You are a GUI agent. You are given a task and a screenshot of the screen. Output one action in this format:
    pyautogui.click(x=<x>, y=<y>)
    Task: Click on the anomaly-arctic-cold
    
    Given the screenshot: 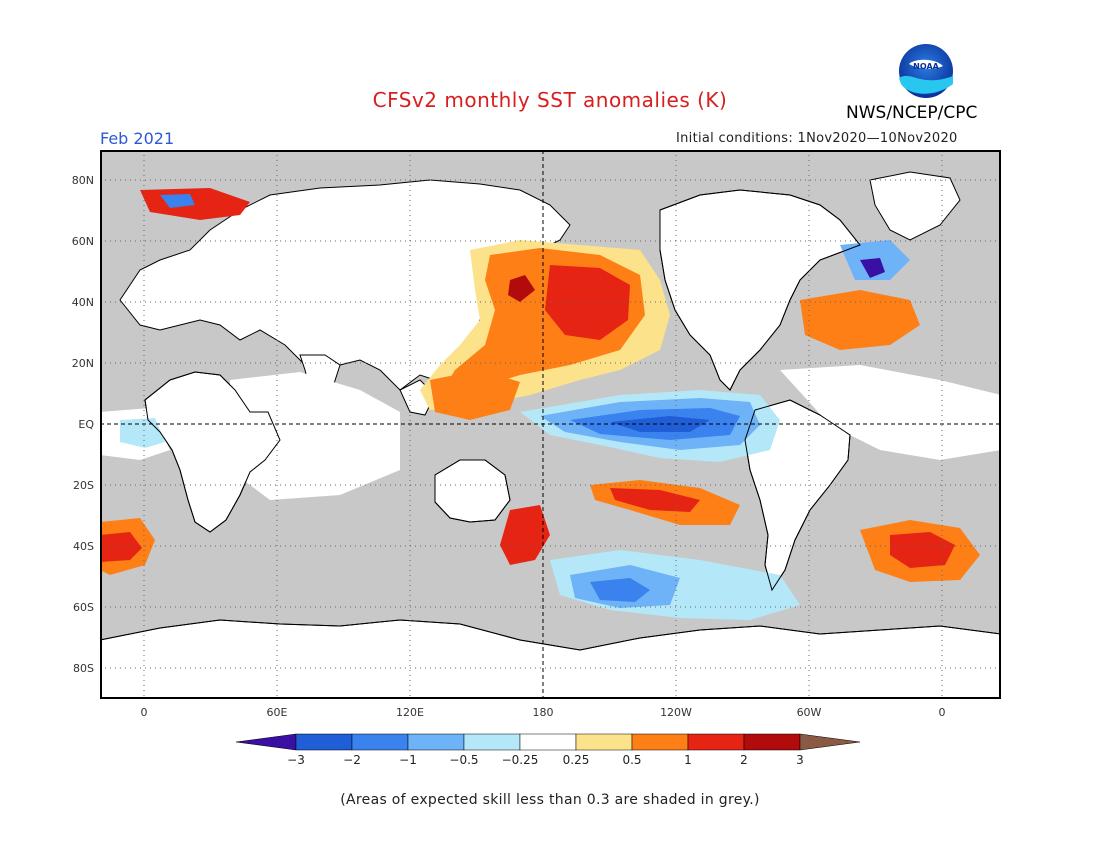 What is the action you would take?
    pyautogui.click(x=177, y=201)
    